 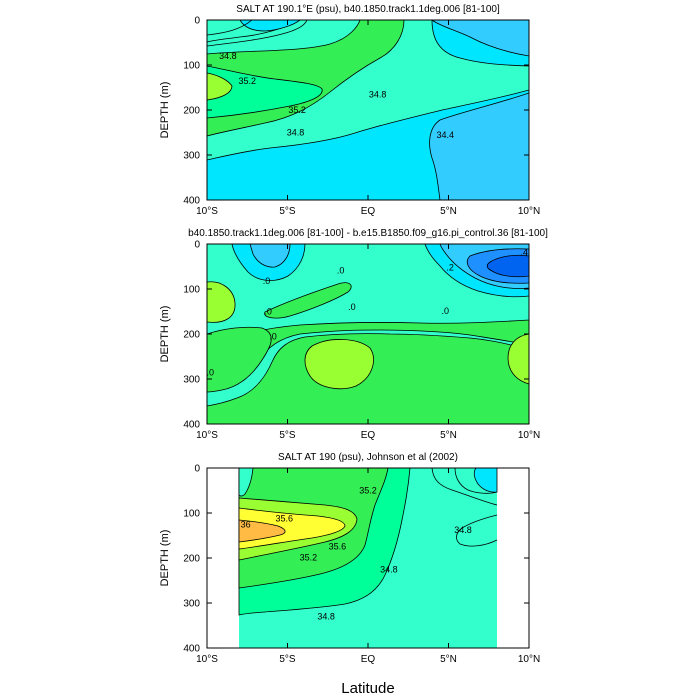 What do you see at coordinates (368, 211) in the screenshot?
I see `panel-1-xtick-label: EQ` at bounding box center [368, 211].